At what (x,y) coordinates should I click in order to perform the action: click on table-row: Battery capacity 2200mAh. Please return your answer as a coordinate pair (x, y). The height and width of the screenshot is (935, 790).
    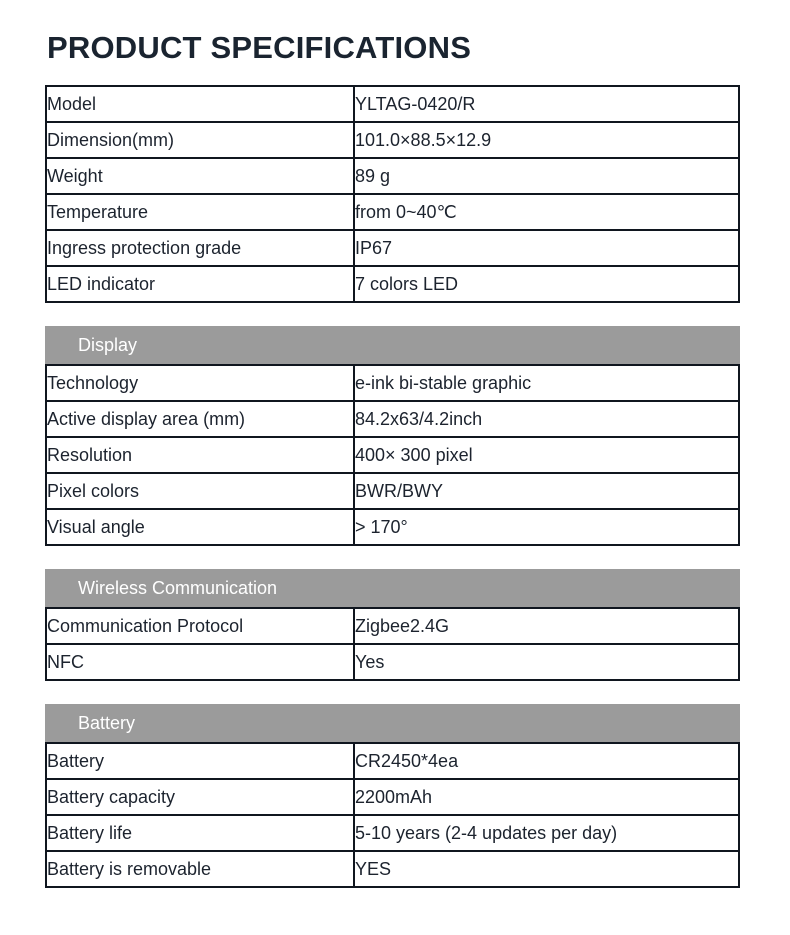
    Looking at the image, I should click on (392, 797).